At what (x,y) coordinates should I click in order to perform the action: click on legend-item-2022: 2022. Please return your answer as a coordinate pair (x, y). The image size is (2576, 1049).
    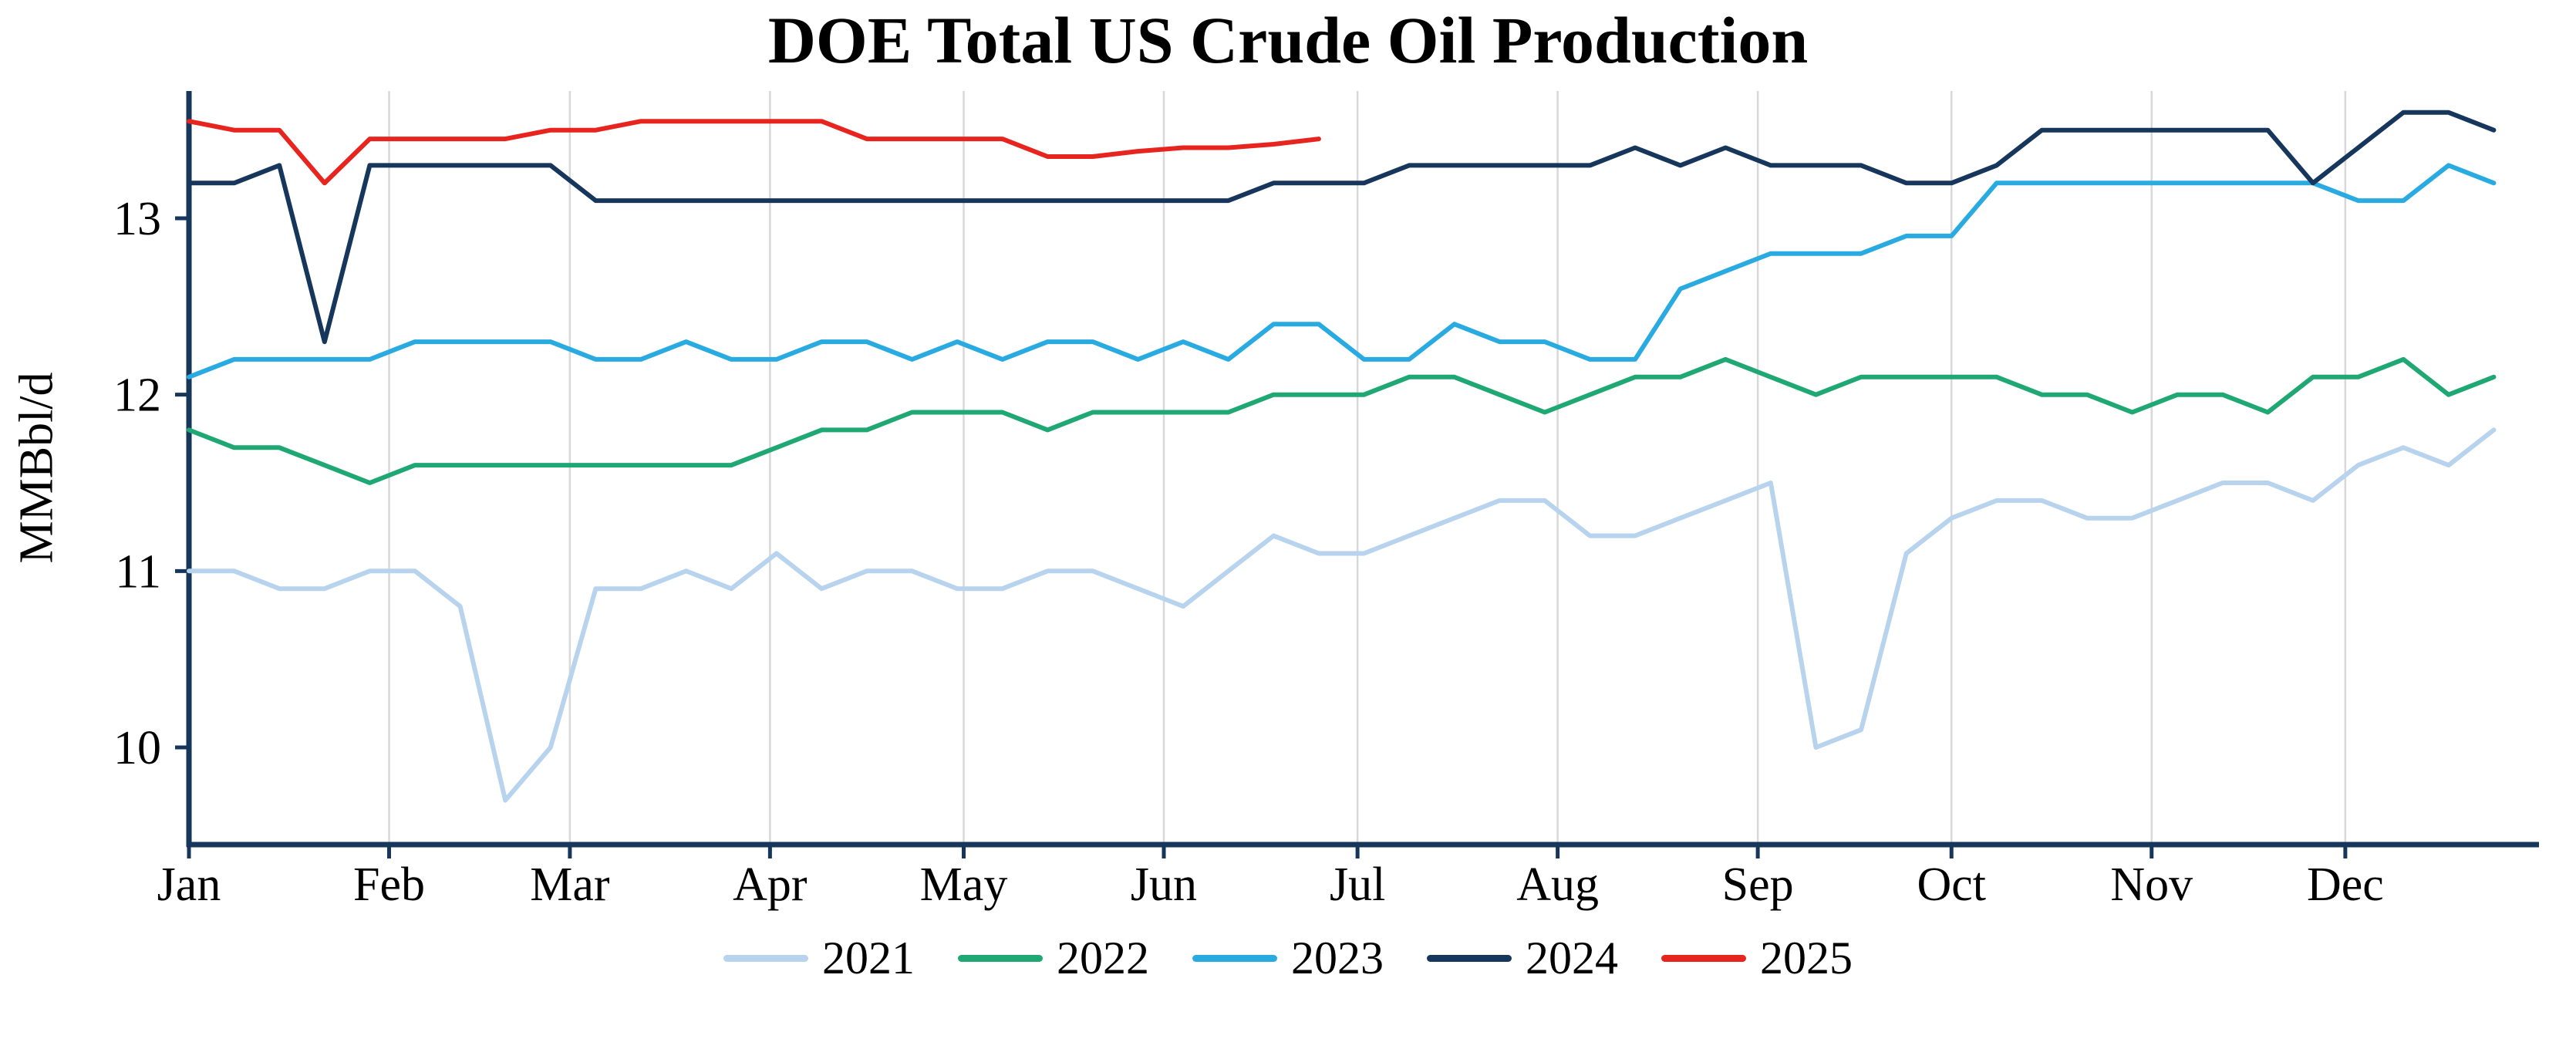
    Looking at the image, I should click on (1053, 959).